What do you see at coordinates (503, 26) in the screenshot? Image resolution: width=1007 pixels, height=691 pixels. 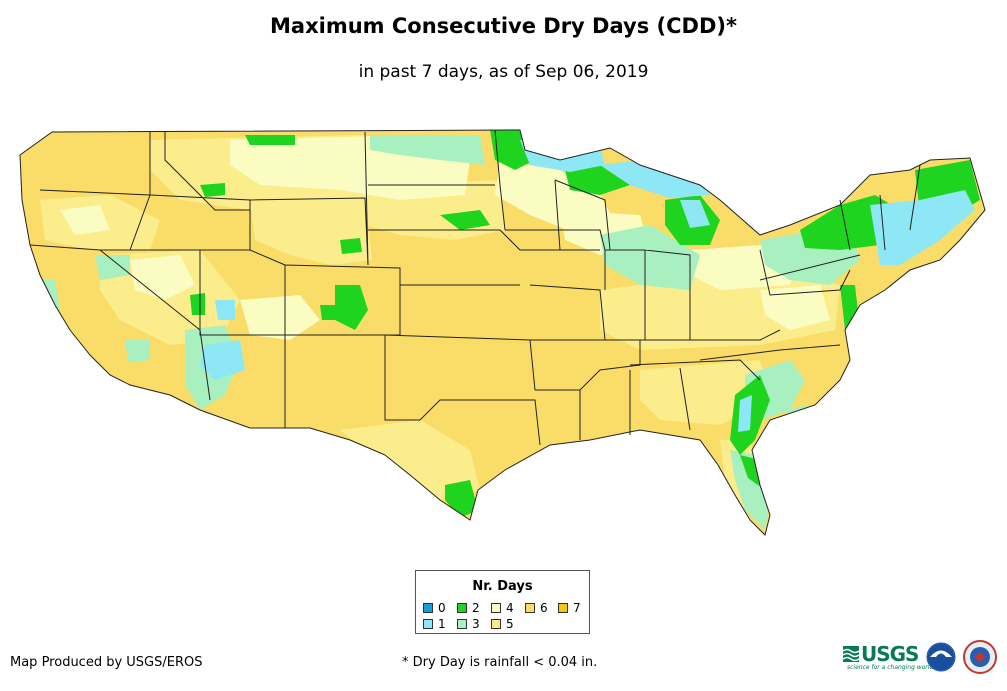 I see `map-title: Maximum Consecutive Dry Days (CDD)*` at bounding box center [503, 26].